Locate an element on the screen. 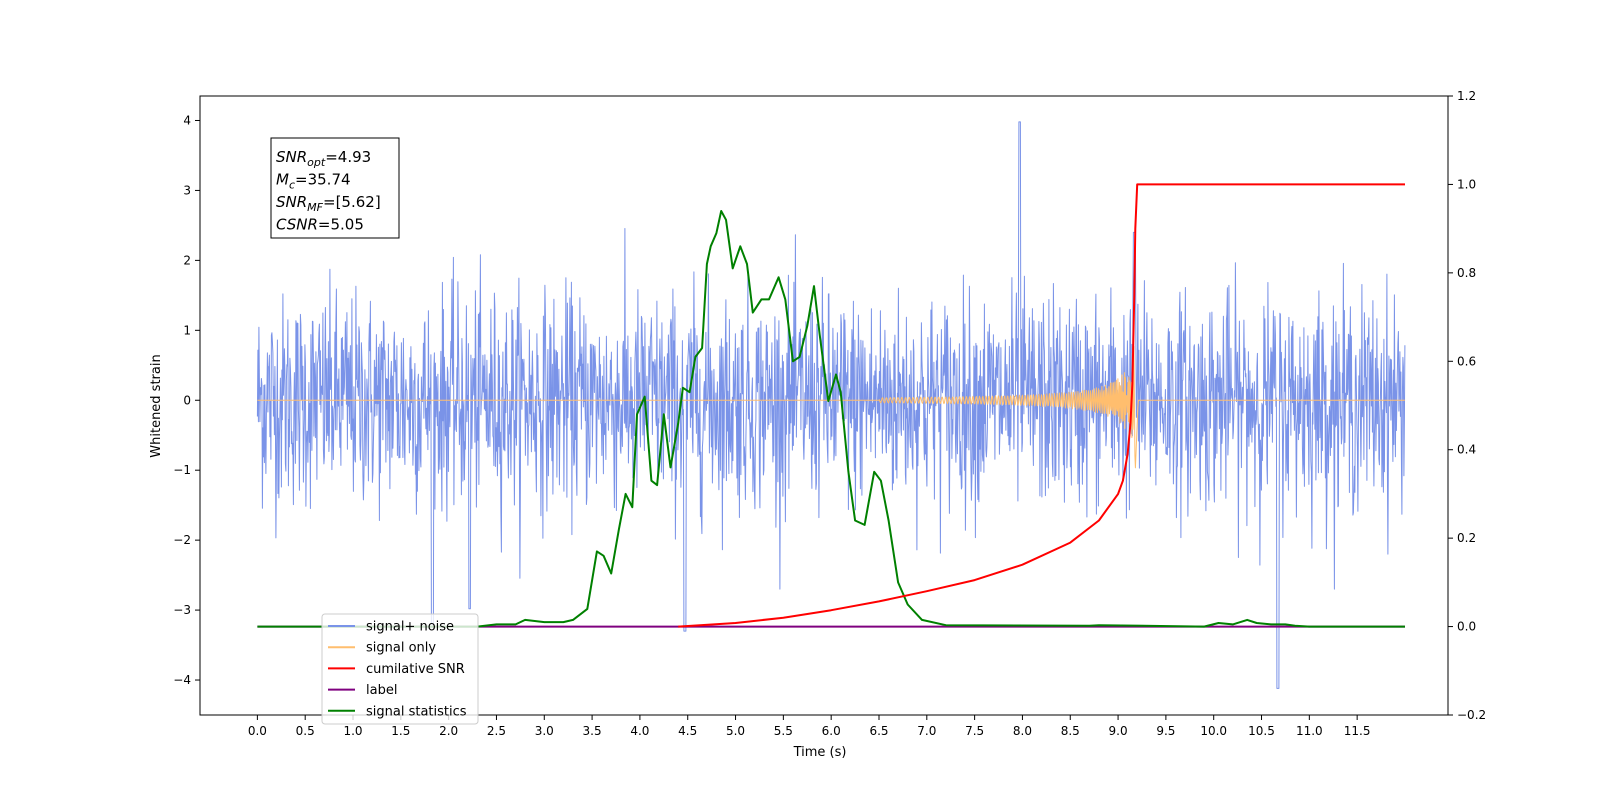 The width and height of the screenshot is (1600, 800). annotation-value: =5.05 is located at coordinates (341, 225).